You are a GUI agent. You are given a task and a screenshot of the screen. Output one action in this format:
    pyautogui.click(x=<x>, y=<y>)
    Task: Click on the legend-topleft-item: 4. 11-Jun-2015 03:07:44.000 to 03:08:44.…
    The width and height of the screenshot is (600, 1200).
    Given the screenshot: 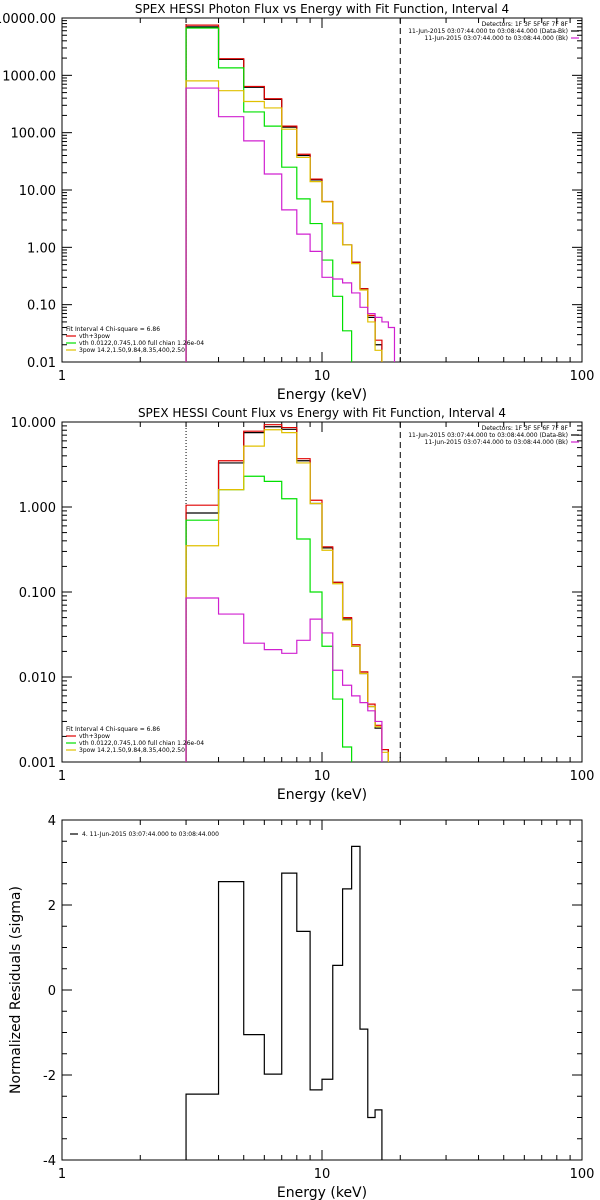 What is the action you would take?
    pyautogui.click(x=150, y=834)
    